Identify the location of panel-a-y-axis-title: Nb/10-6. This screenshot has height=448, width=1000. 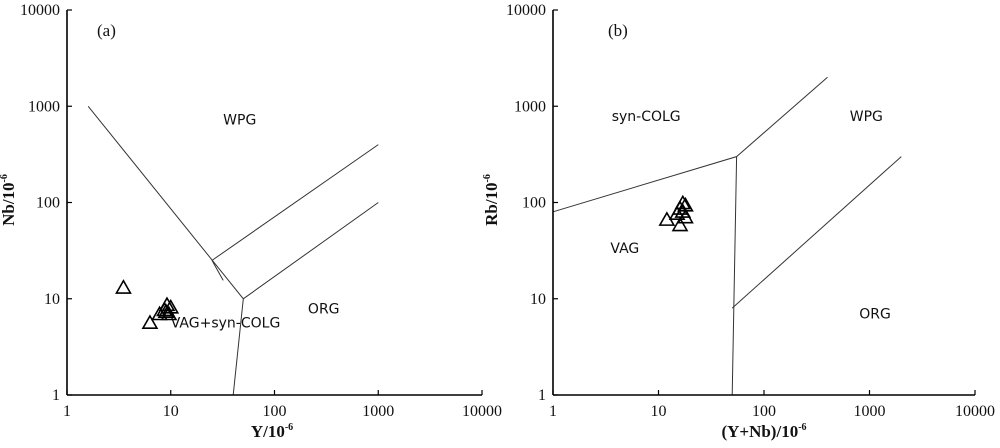
(9, 200).